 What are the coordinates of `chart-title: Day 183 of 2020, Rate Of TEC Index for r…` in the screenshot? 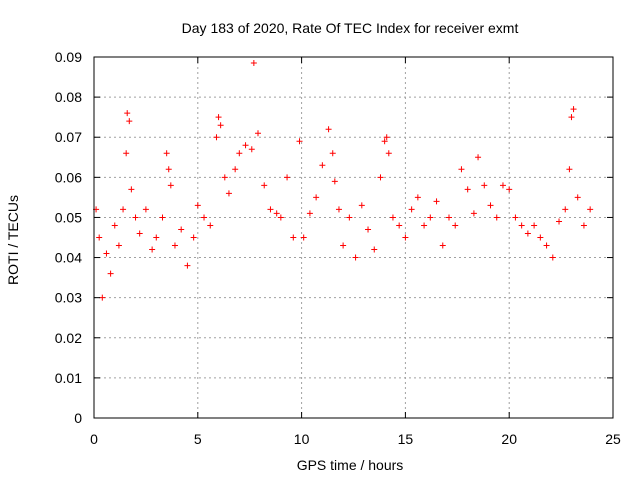 It's located at (350, 28).